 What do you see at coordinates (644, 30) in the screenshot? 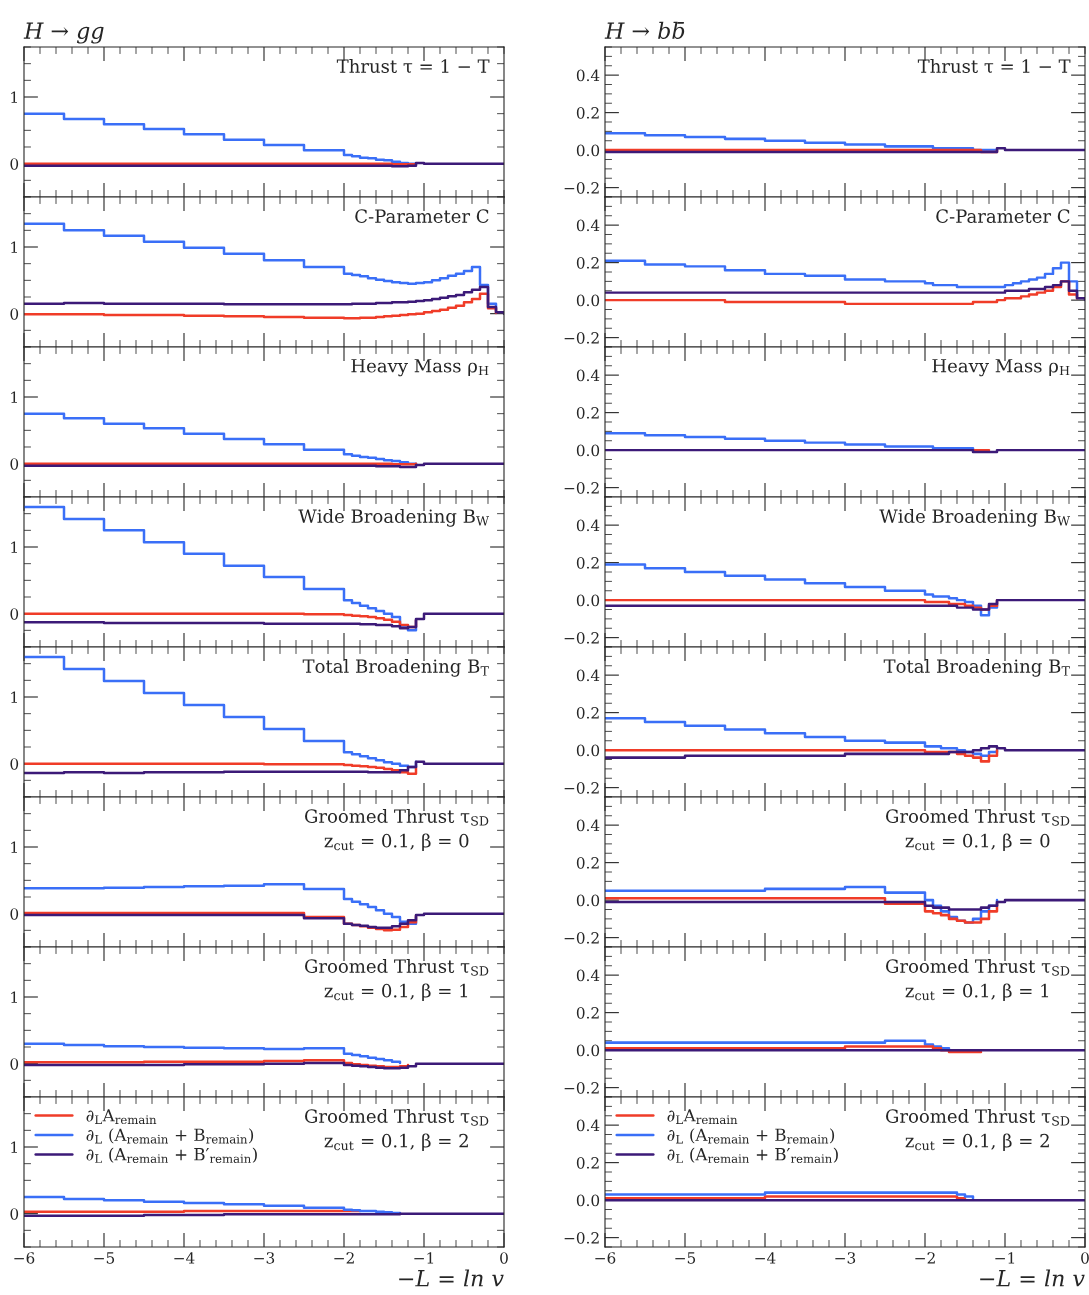
I see `chart-title: H → bb̄` at bounding box center [644, 30].